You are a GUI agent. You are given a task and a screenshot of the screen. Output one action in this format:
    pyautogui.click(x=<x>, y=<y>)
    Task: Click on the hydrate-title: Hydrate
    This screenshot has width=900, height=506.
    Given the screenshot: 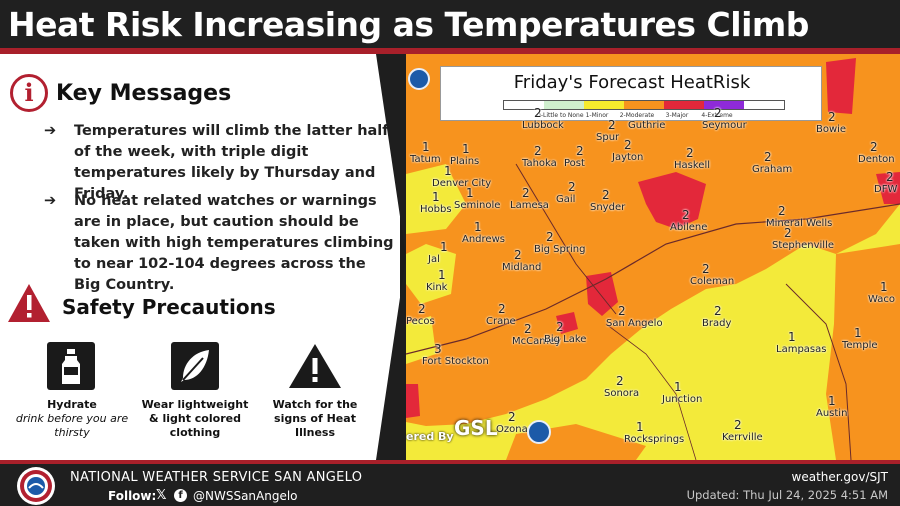 What is the action you would take?
    pyautogui.click(x=72, y=404)
    